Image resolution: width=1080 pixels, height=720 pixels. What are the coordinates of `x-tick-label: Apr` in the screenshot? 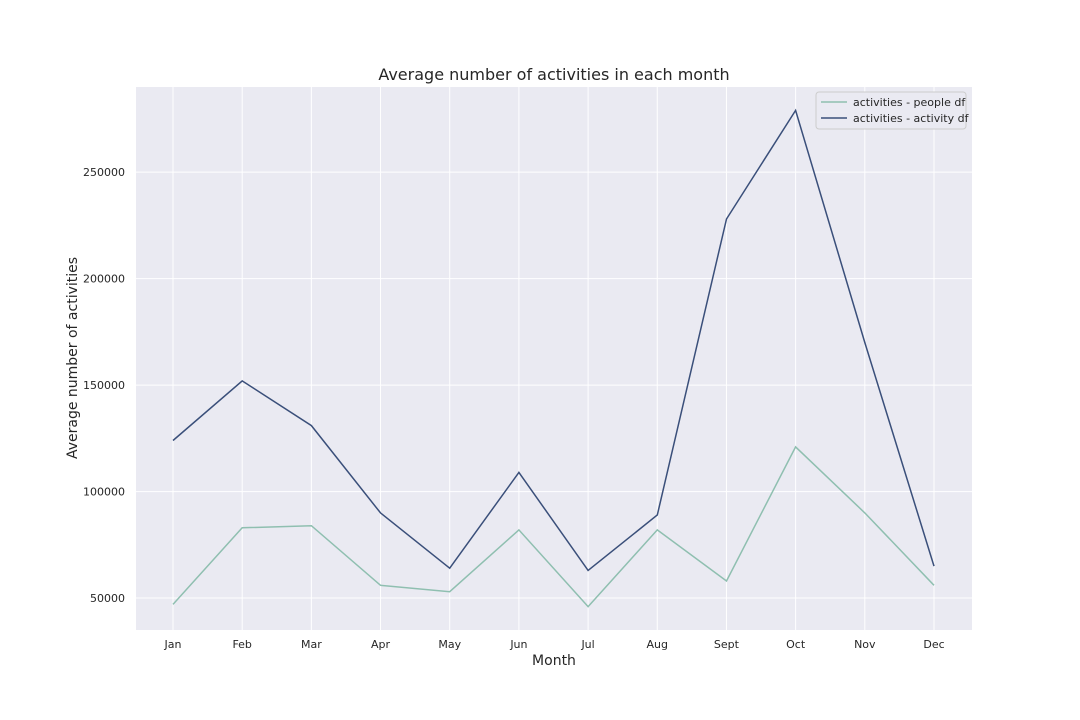 It's located at (381, 644).